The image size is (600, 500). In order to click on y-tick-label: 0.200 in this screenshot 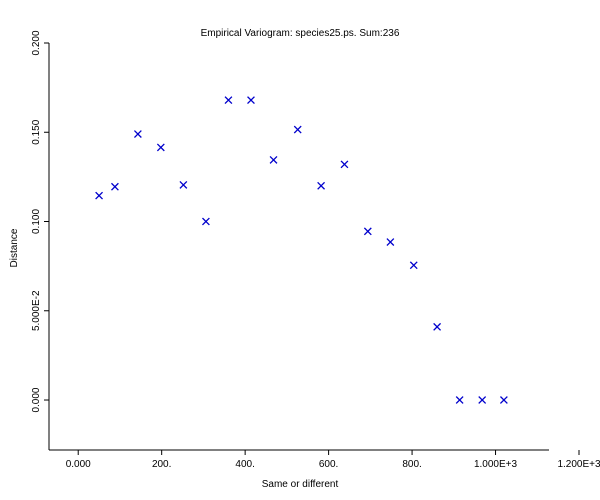, I will do `click(36, 42)`.